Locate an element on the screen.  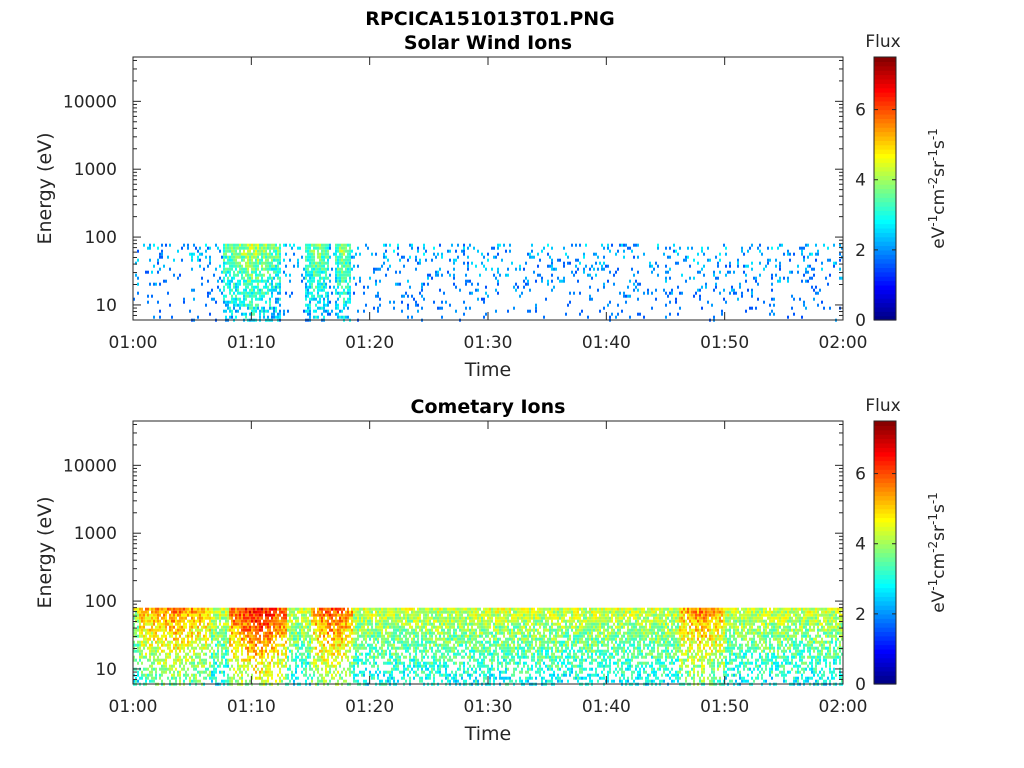
colorbar-segment is located at coordinates (885, 116).